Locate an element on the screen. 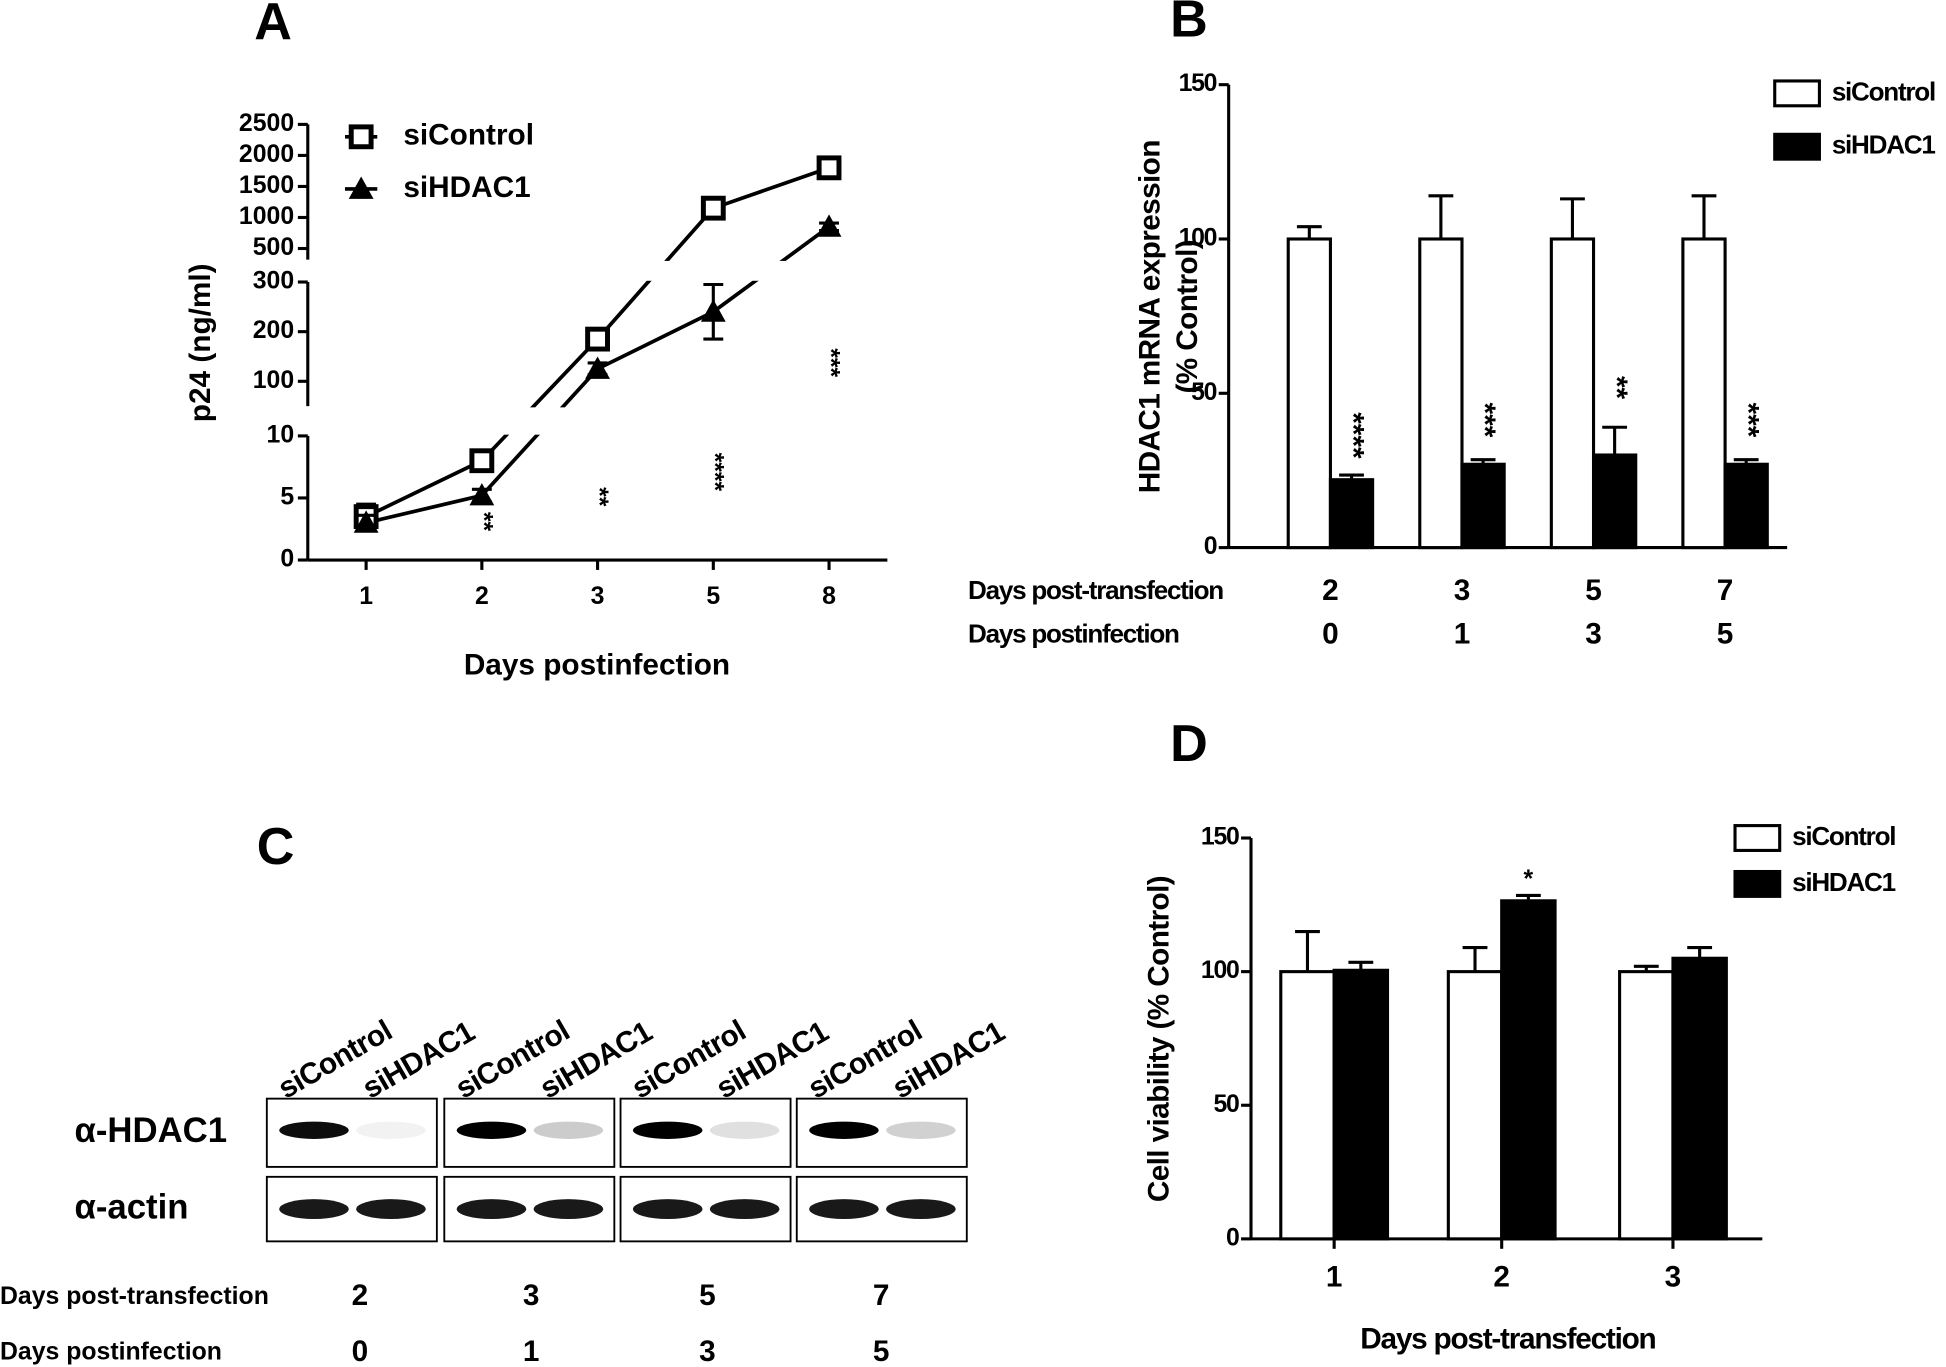 The width and height of the screenshot is (1946, 1367). y-tick-label: 10 is located at coordinates (281, 434).